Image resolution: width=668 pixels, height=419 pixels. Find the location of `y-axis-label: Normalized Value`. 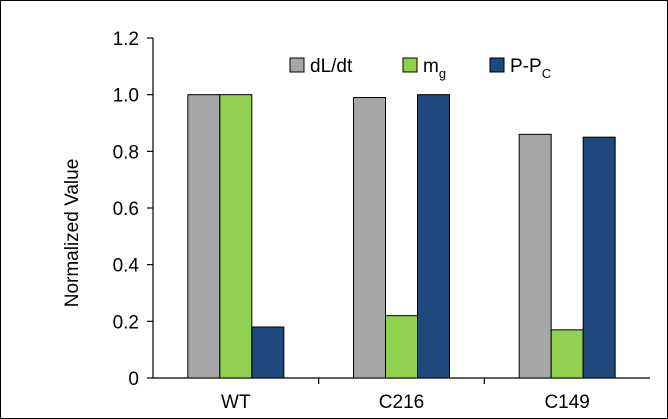

y-axis-label: Normalized Value is located at coordinates (72, 233).